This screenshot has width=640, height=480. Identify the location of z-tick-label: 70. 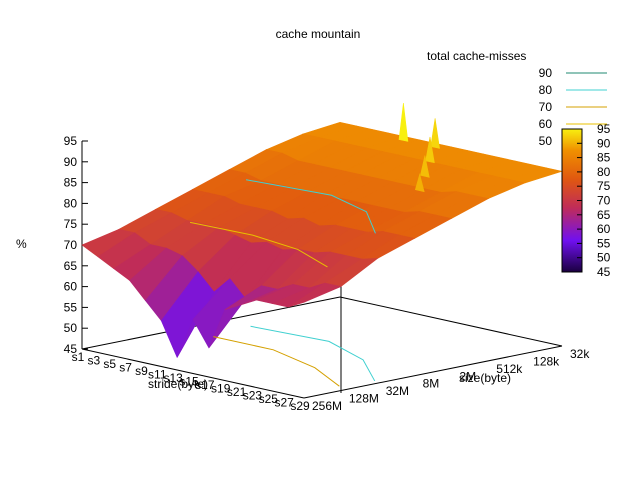
(71, 245).